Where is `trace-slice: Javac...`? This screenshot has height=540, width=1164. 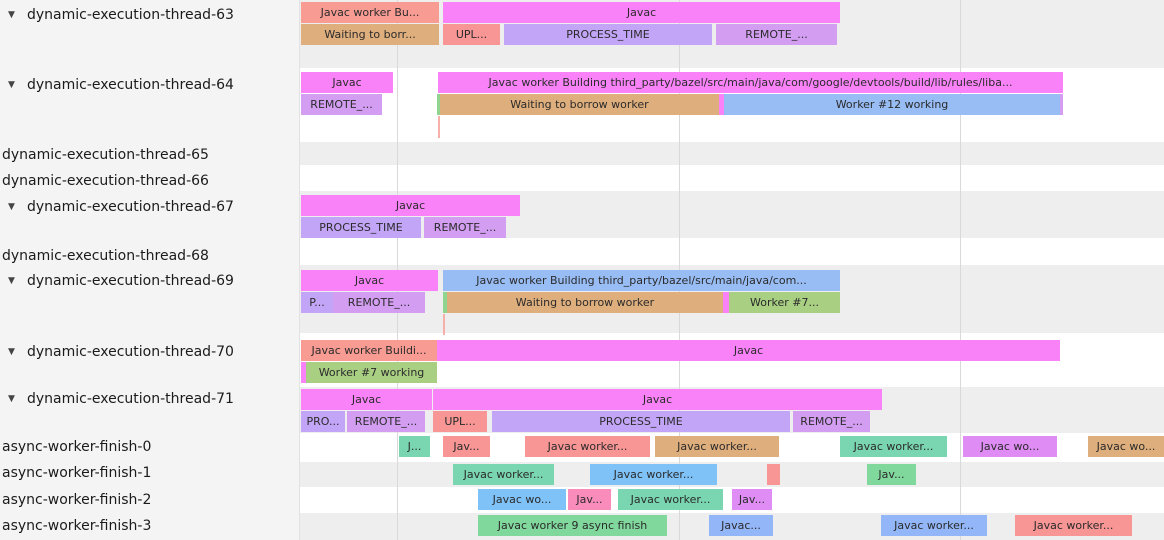 trace-slice: Javac... is located at coordinates (741, 525).